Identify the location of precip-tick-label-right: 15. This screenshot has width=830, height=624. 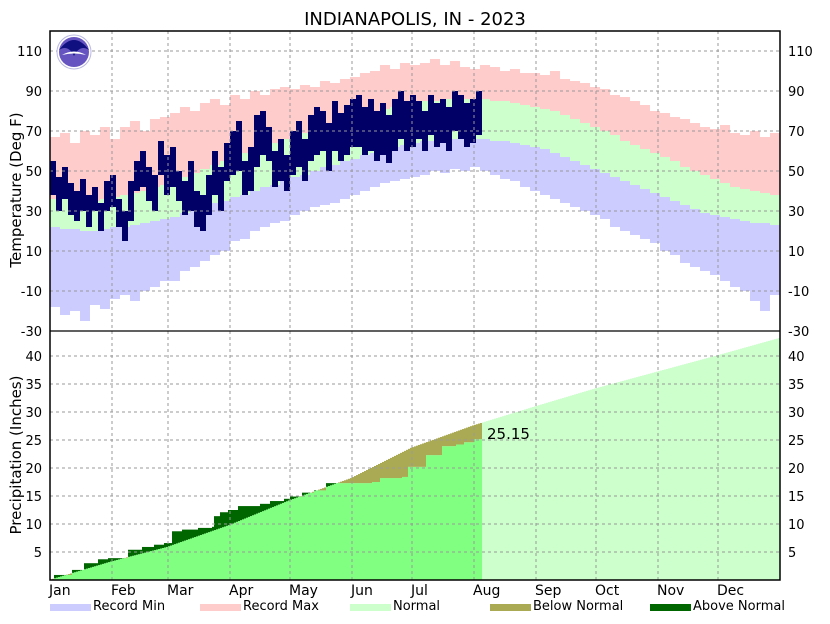
(796, 497).